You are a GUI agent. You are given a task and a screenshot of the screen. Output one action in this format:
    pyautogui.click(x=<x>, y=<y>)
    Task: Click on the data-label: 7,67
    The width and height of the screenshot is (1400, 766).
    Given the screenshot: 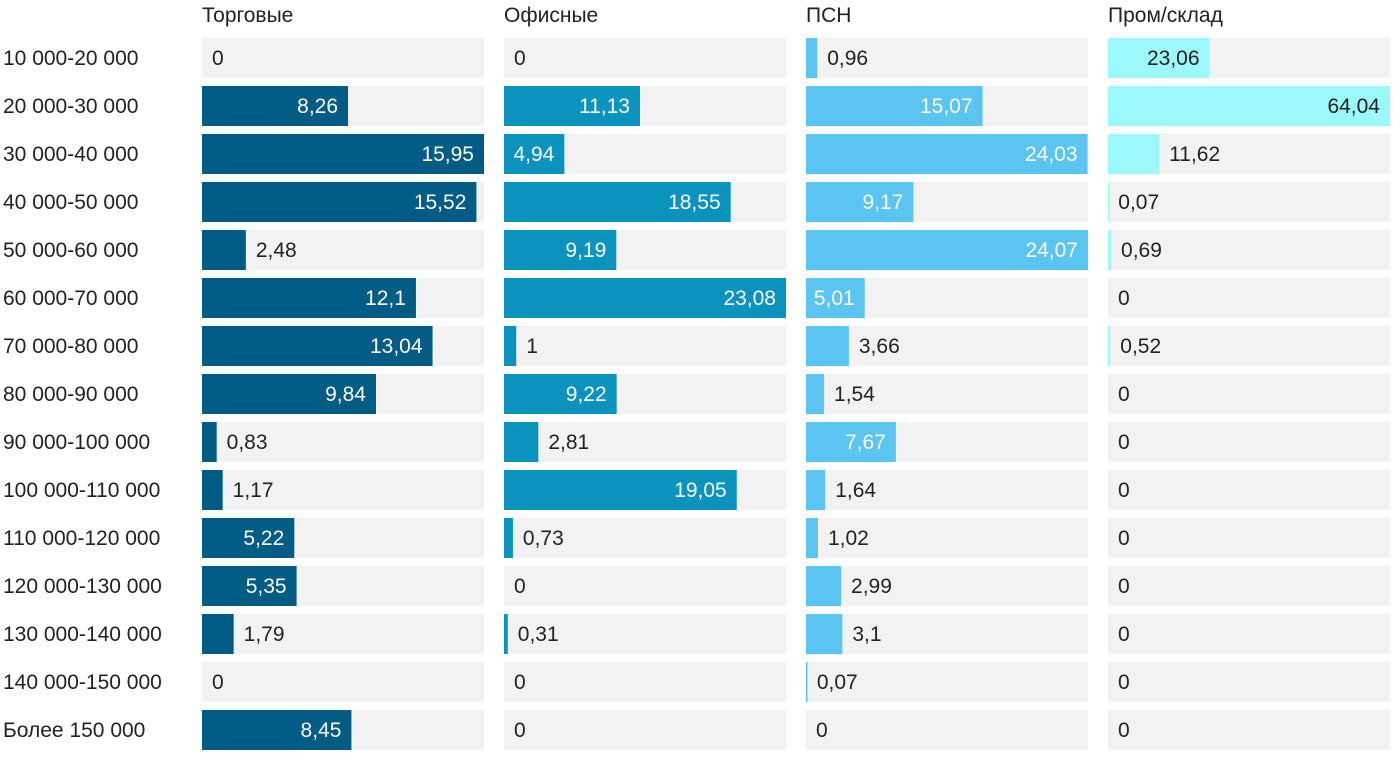 What is the action you would take?
    pyautogui.click(x=865, y=442)
    